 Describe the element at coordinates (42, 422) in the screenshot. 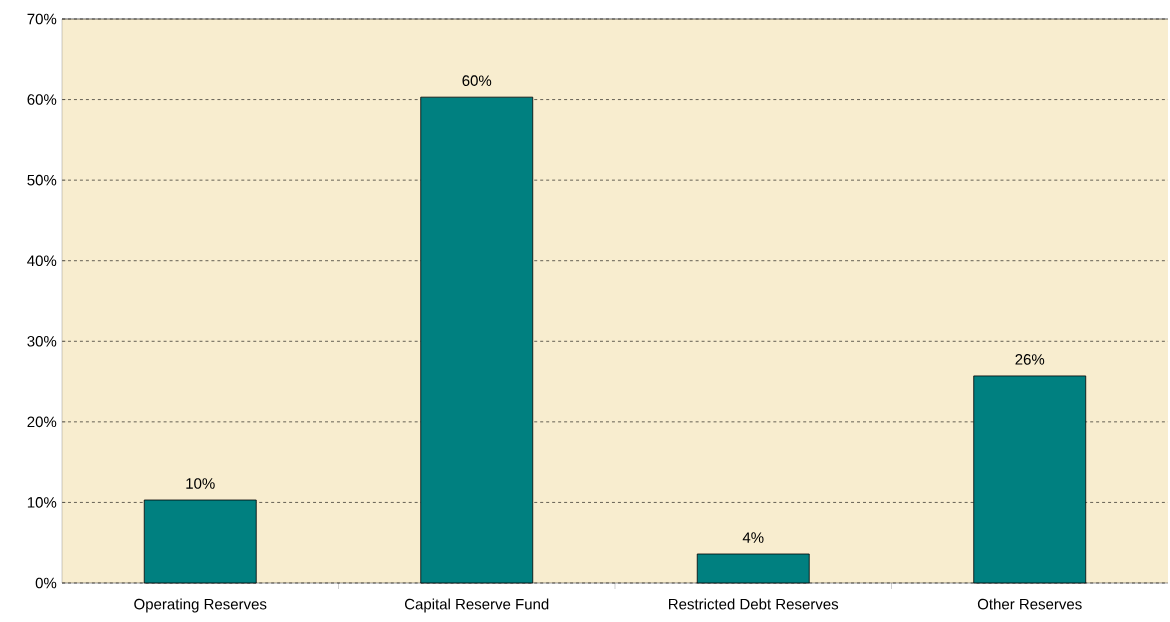

I see `y-tick-label: 20%` at that location.